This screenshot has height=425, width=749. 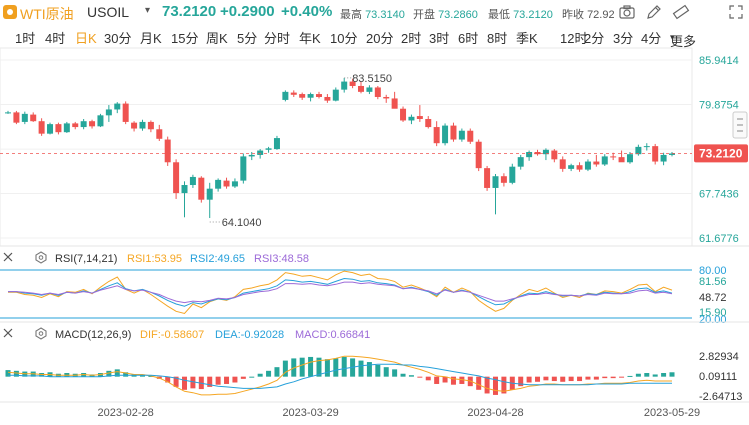 What do you see at coordinates (86, 38) in the screenshot?
I see `timeframe-daily: 日K` at bounding box center [86, 38].